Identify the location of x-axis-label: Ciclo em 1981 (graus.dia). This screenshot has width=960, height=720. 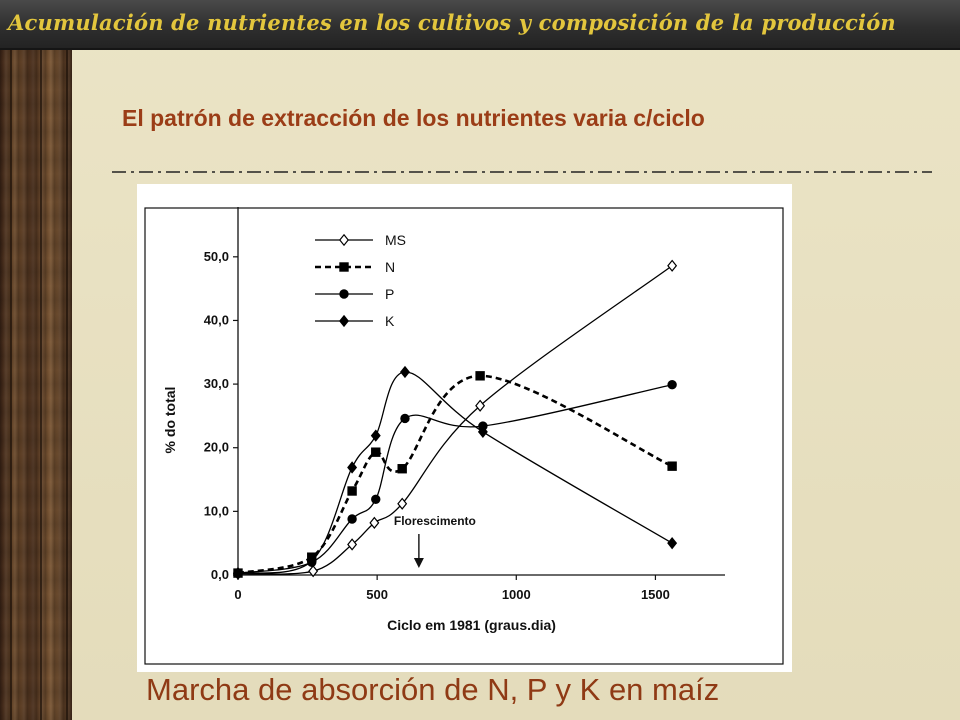
(471, 625).